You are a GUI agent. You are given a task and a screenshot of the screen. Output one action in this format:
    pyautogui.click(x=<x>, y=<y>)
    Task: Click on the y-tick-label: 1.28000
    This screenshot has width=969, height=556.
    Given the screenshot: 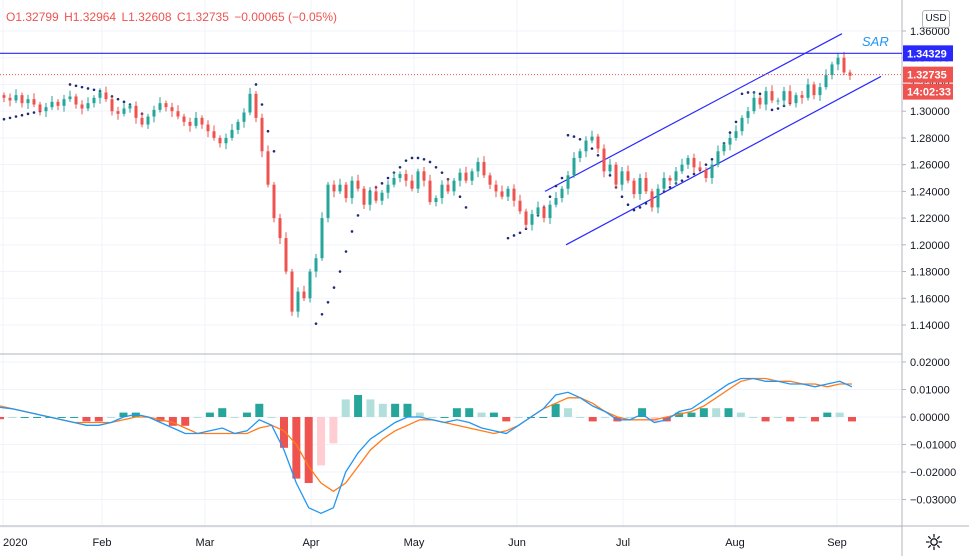 What is the action you would take?
    pyautogui.click(x=930, y=139)
    